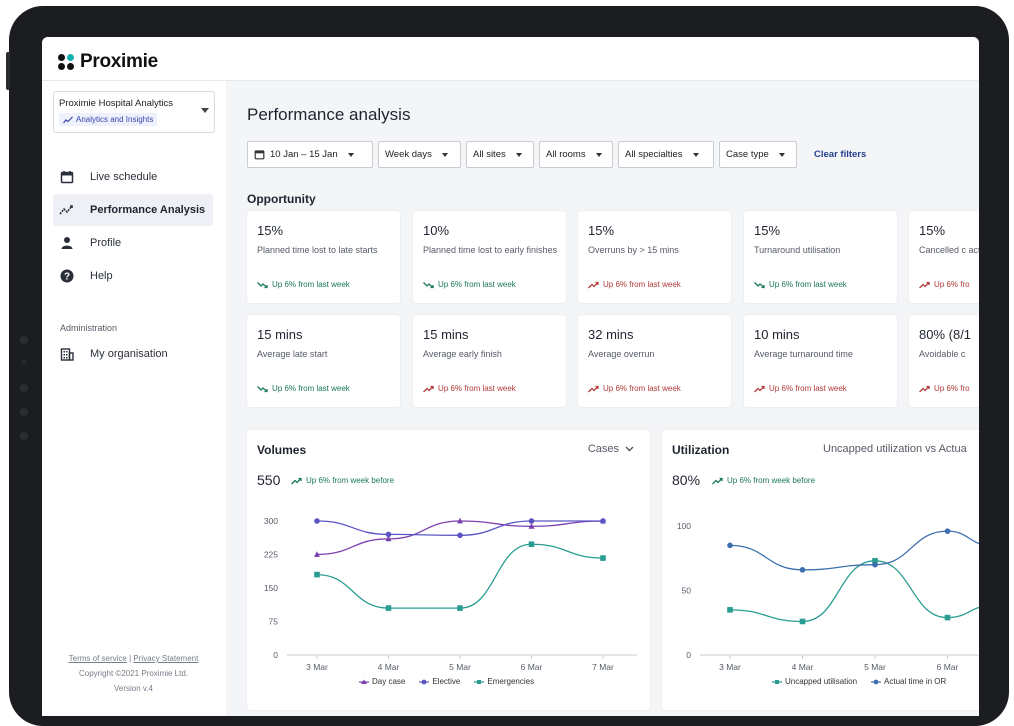 The height and width of the screenshot is (726, 1014). Describe the element at coordinates (408, 154) in the screenshot. I see `days-filter-value: Week days` at that location.